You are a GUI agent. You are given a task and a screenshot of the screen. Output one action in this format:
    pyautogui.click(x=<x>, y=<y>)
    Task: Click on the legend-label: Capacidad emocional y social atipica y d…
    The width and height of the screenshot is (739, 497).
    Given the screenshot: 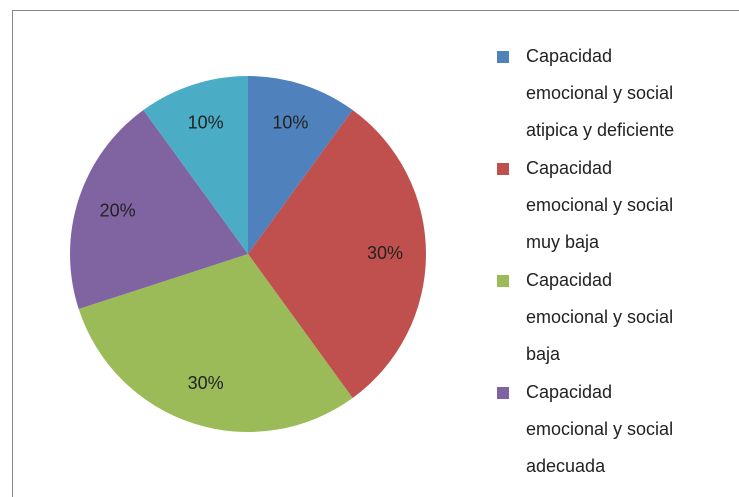 What is the action you would take?
    pyautogui.click(x=600, y=93)
    